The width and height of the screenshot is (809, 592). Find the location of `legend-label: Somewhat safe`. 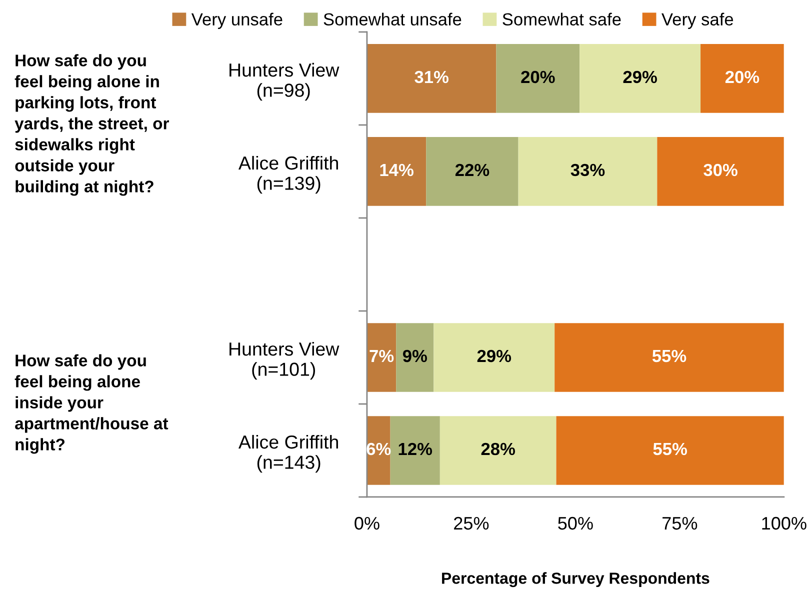

legend-label: Somewhat safe is located at coordinates (561, 19).